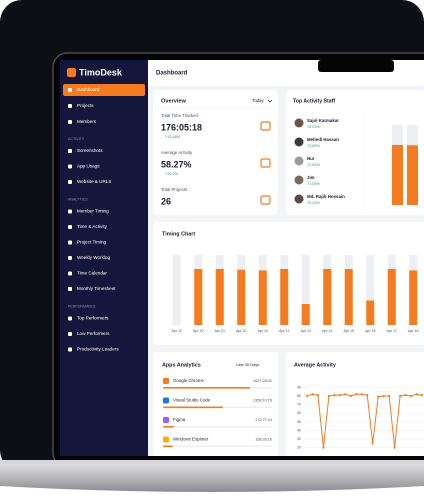 Image resolution: width=424 pixels, height=500 pixels. Describe the element at coordinates (326, 196) in the screenshot. I see `staff-name: Md. Rajib Hossain` at that location.